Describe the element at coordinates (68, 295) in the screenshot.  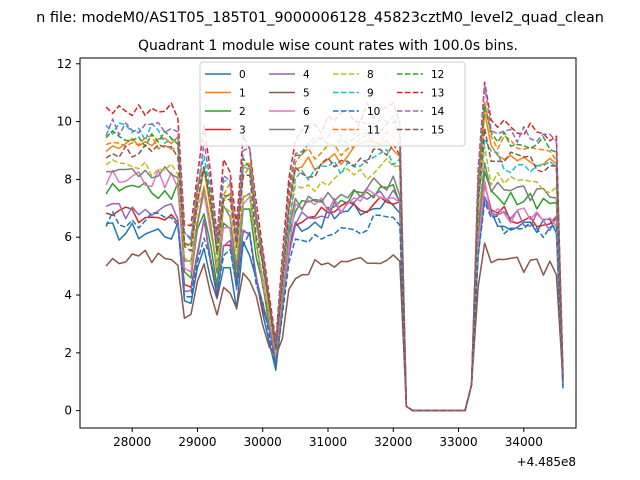
I see `y-tick-label: 4` at that location.